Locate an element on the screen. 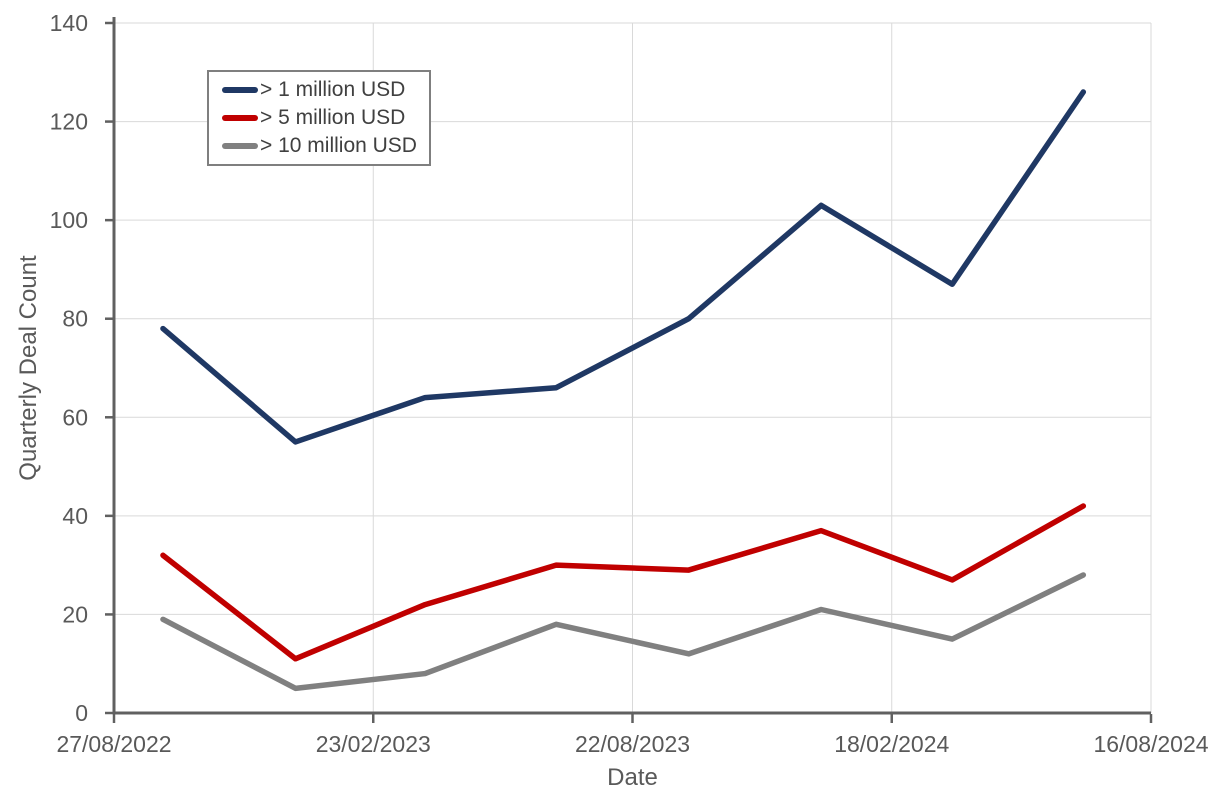 This screenshot has height=798, width=1221. x-tick-label: 27/08/2022 is located at coordinates (113, 744).